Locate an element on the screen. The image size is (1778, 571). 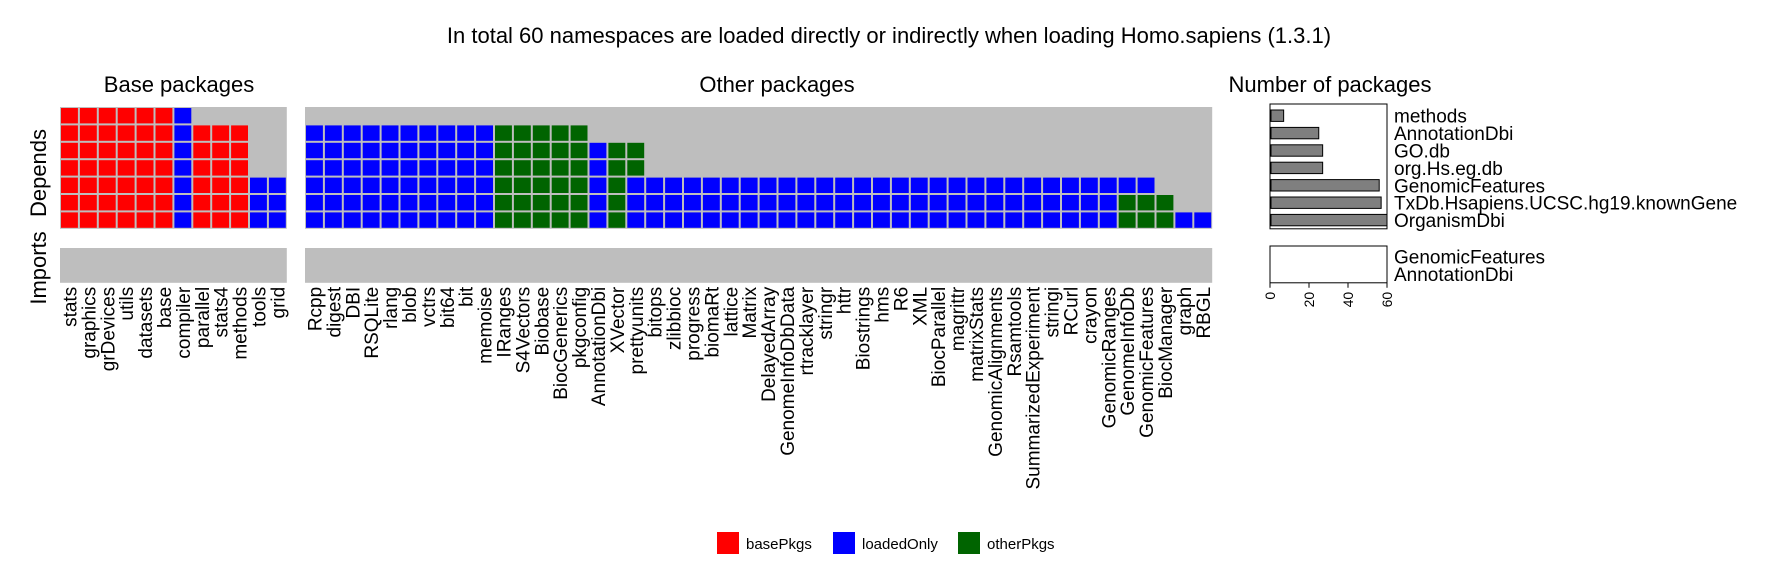
base-cell-imports-parallel-GenomicFeatures is located at coordinates (202, 257).